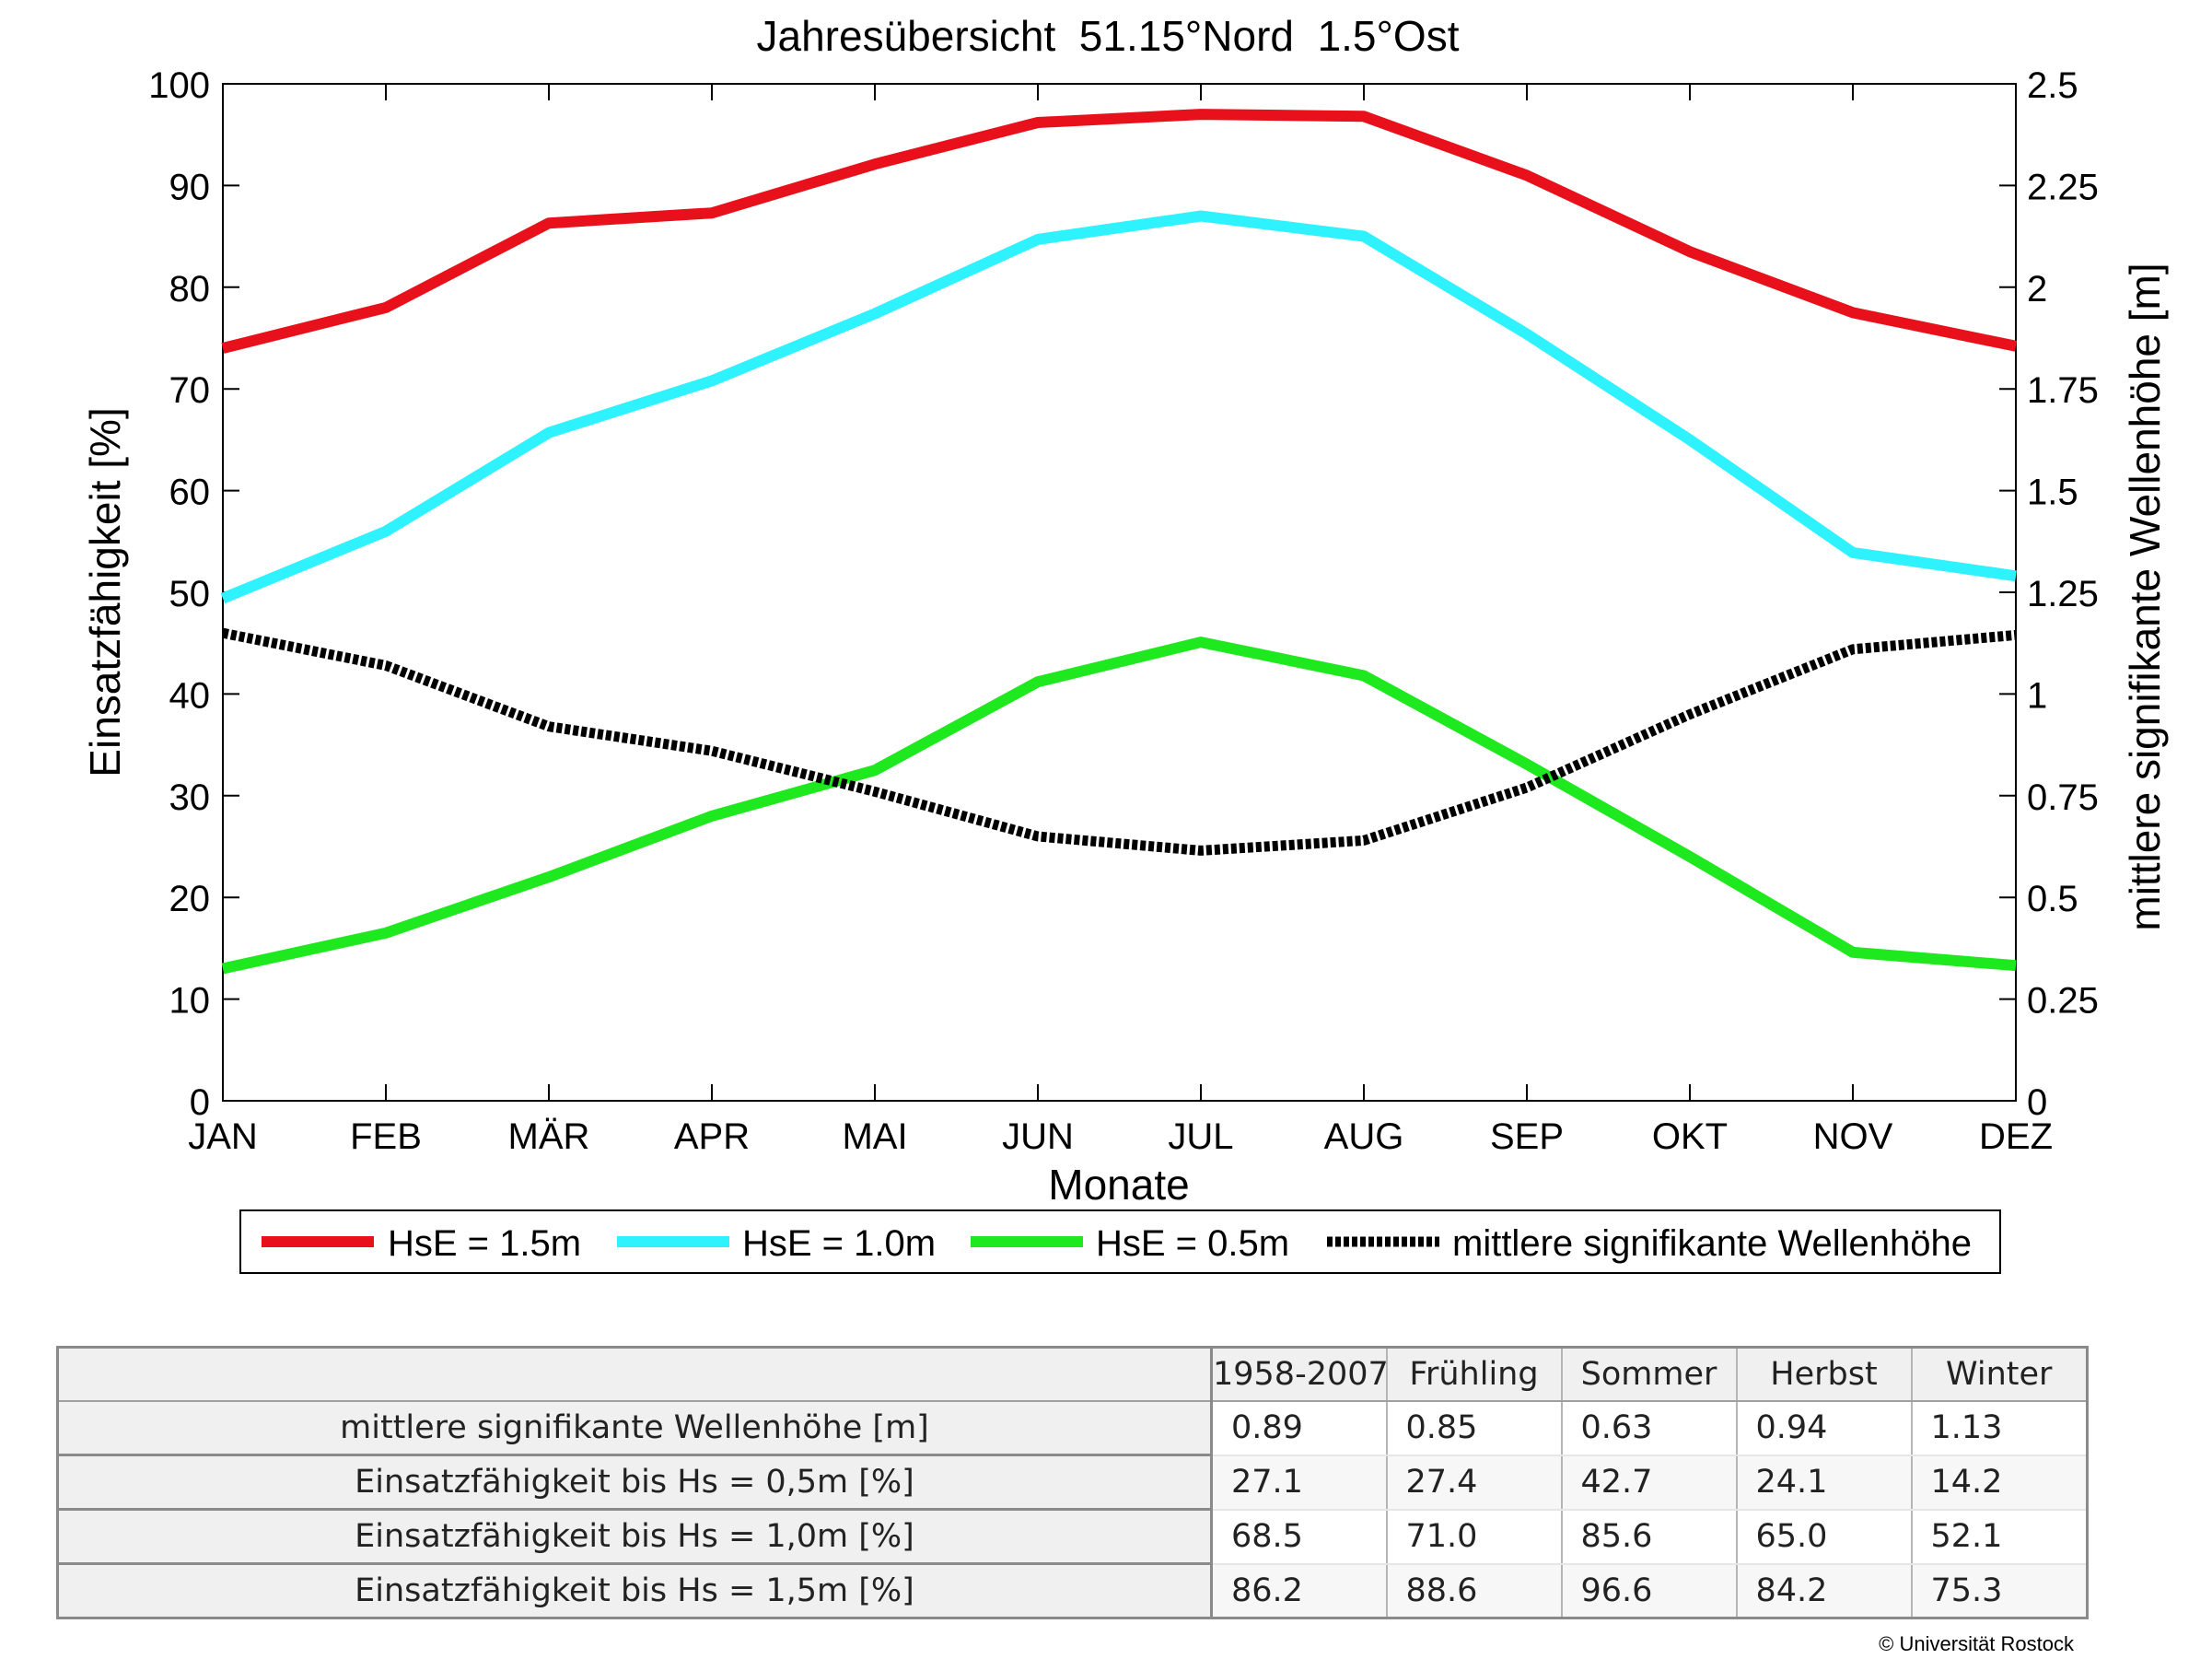 The height and width of the screenshot is (1659, 2212). Describe the element at coordinates (1474, 1482) in the screenshot. I see `table-cell: 27.4` at that location.